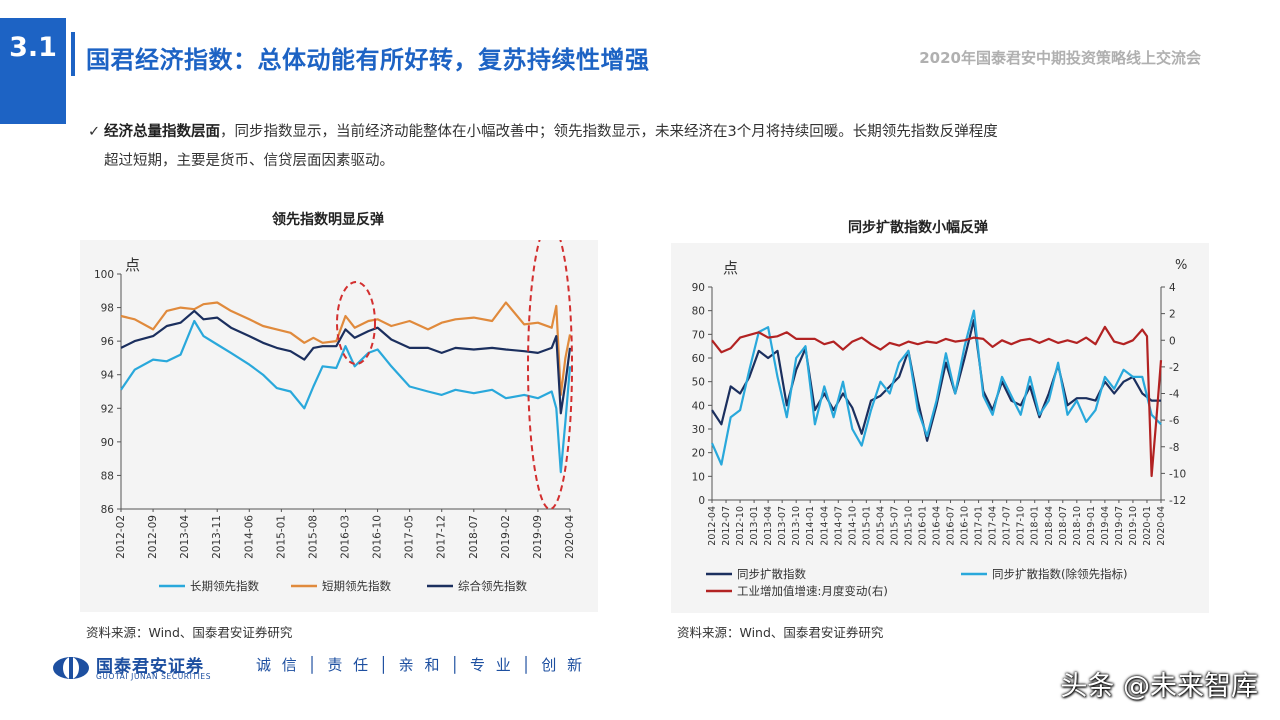  I want to click on y-tick-label: 20, so click(698, 454).